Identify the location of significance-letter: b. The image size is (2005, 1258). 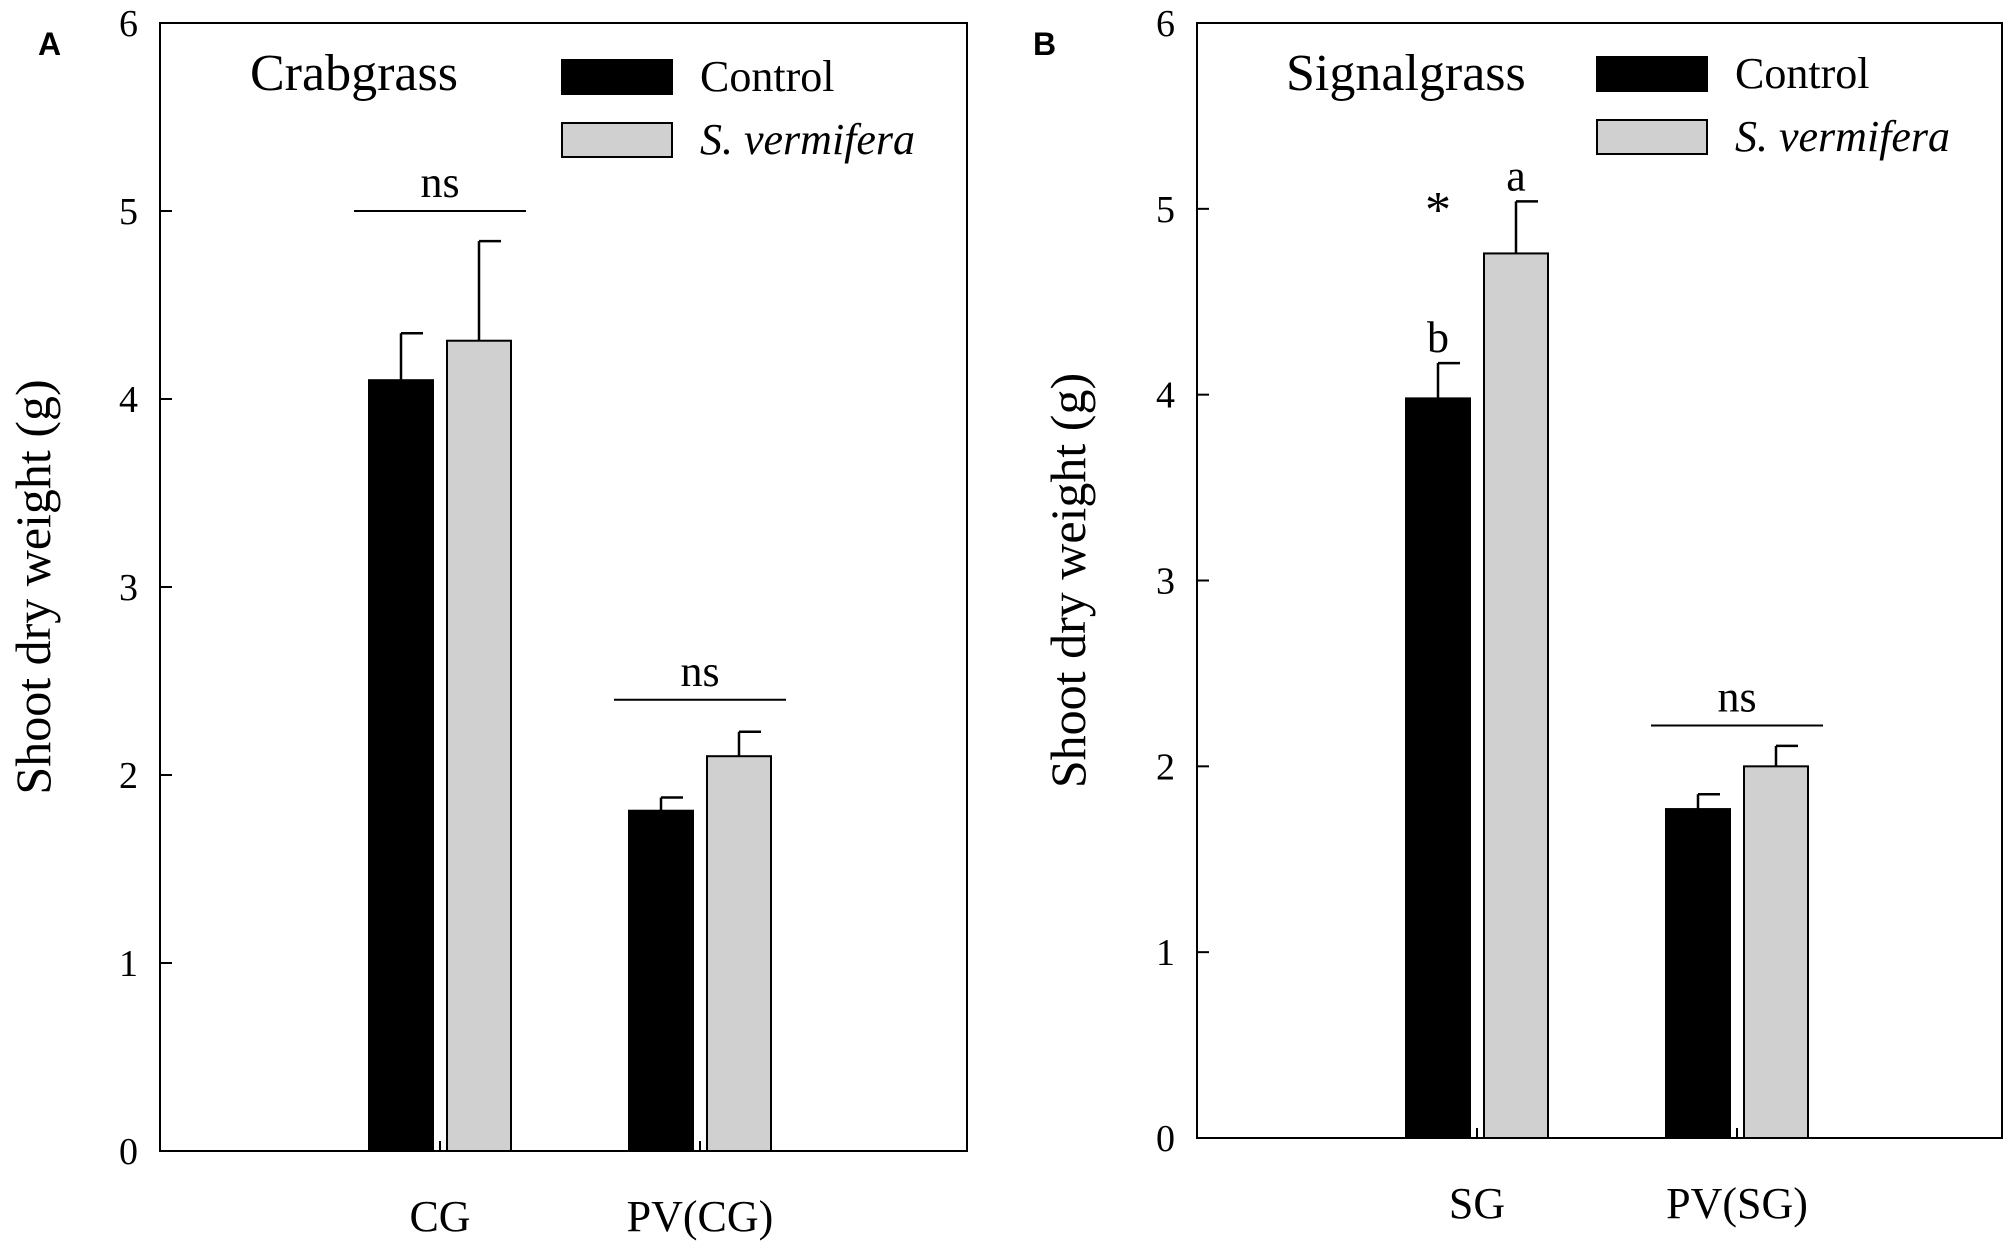
(1438, 337).